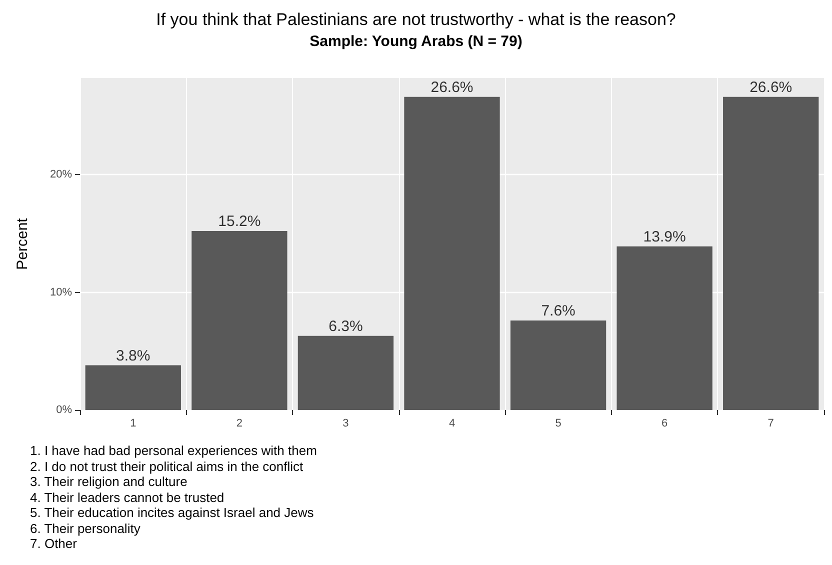 The image size is (832, 565). What do you see at coordinates (61, 174) in the screenshot?
I see `y-tick-label: 20%` at bounding box center [61, 174].